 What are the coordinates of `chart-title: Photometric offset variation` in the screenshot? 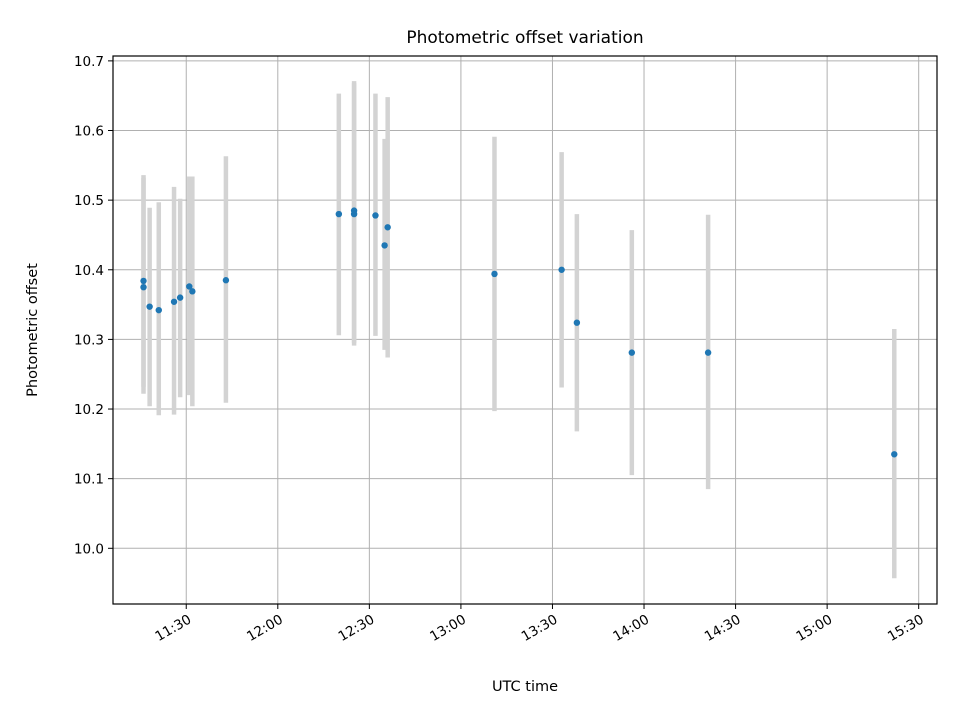 It's located at (524, 38).